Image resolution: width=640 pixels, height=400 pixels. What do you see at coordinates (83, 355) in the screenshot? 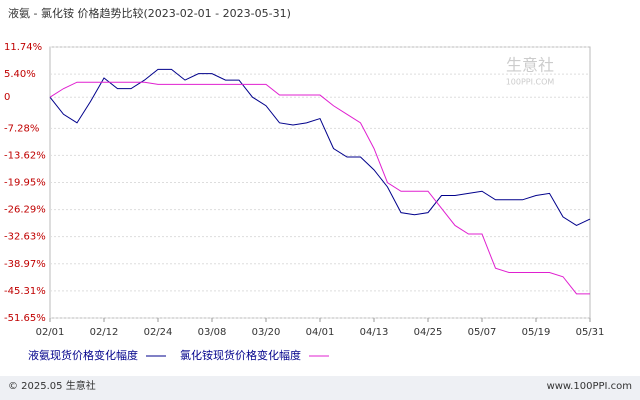
I see `legend-label: 液氨现货价格变化幅度` at bounding box center [83, 355].